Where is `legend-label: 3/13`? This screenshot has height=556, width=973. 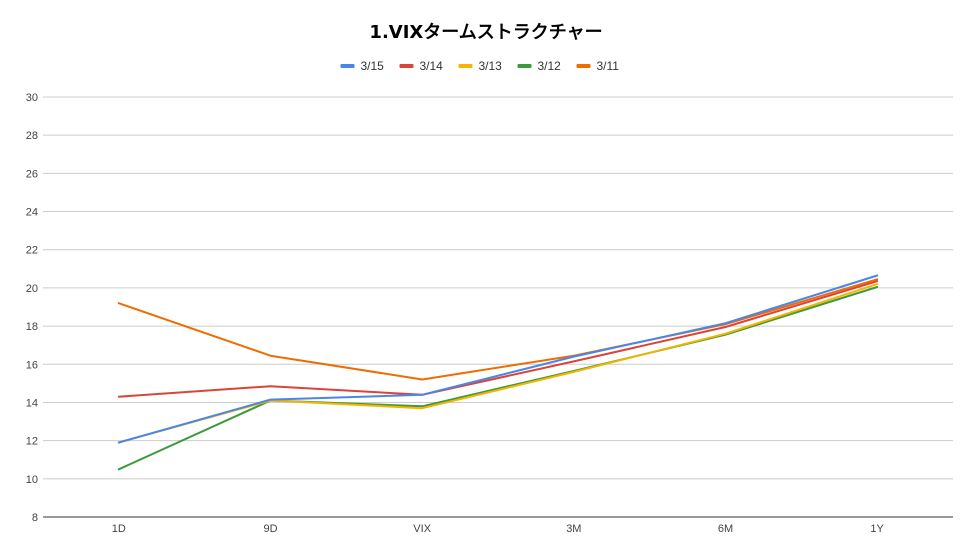
legend-label: 3/13 is located at coordinates (491, 66).